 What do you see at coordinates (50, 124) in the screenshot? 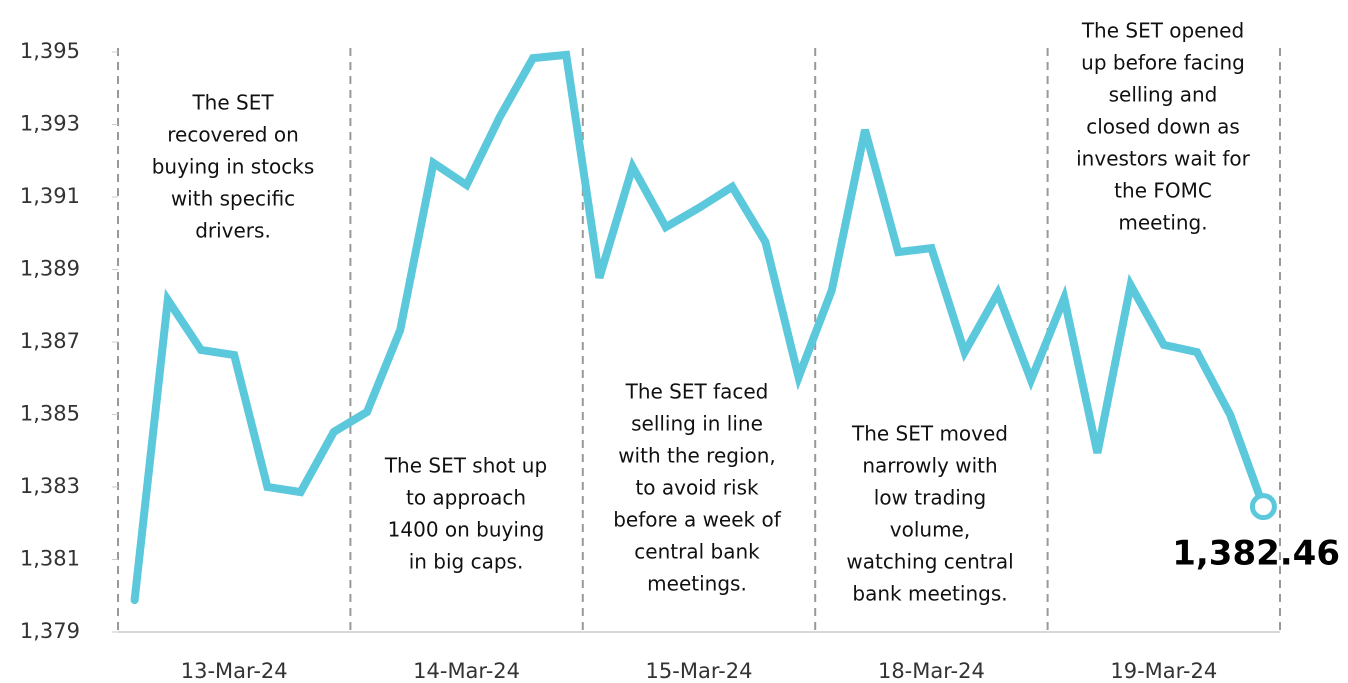
I see `y-tick-label: 1,393` at bounding box center [50, 124].